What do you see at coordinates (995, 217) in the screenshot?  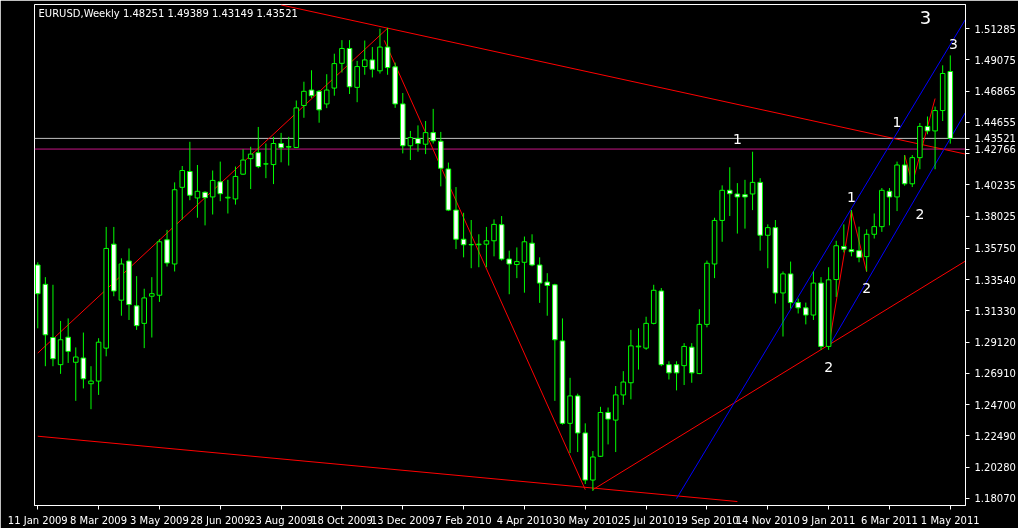 I see `y-tick-label: 1.38025` at bounding box center [995, 217].